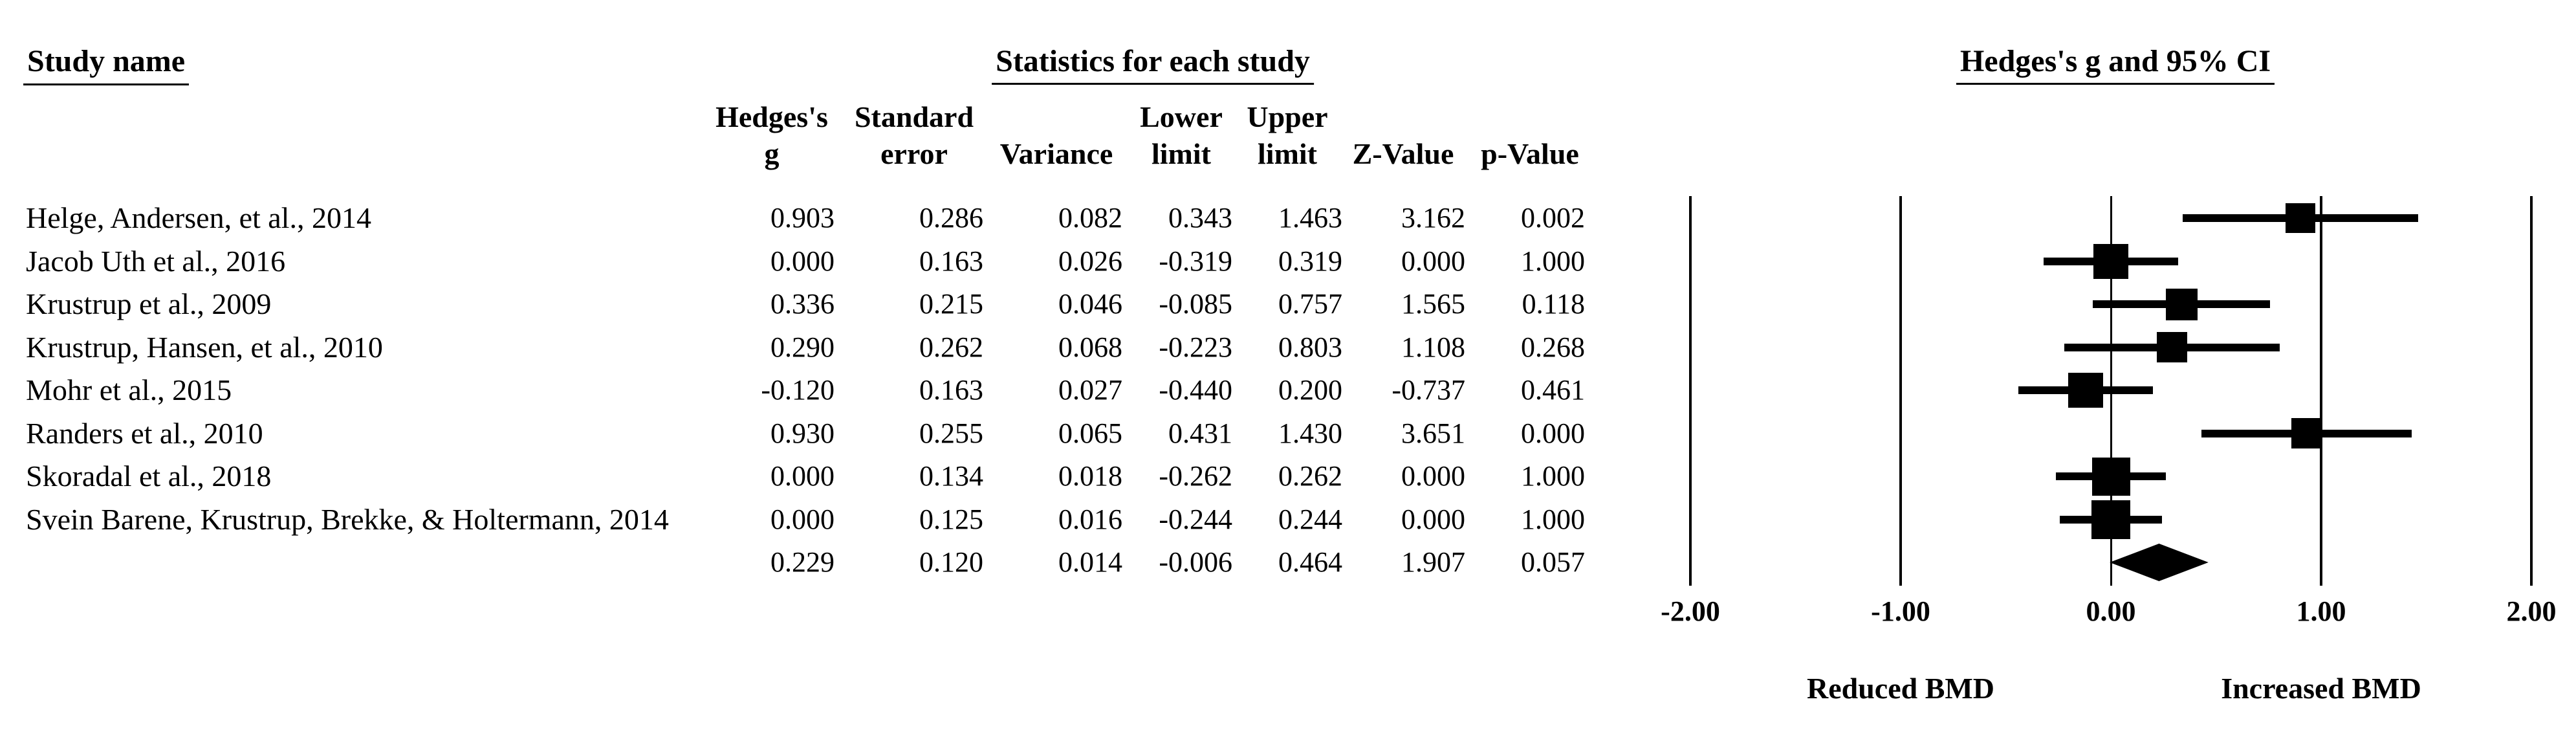 This screenshot has height=730, width=2576. I want to click on stat-cell-se: 0.134, so click(951, 476).